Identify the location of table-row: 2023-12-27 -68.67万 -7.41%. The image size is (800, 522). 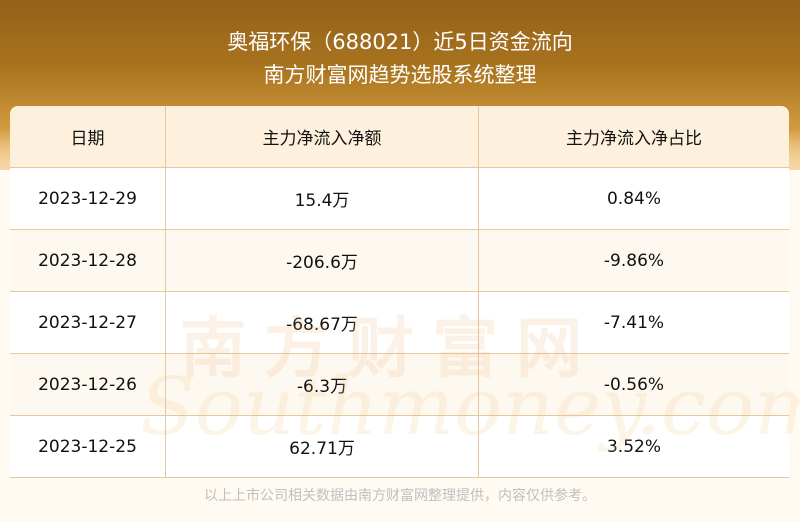
(399, 322).